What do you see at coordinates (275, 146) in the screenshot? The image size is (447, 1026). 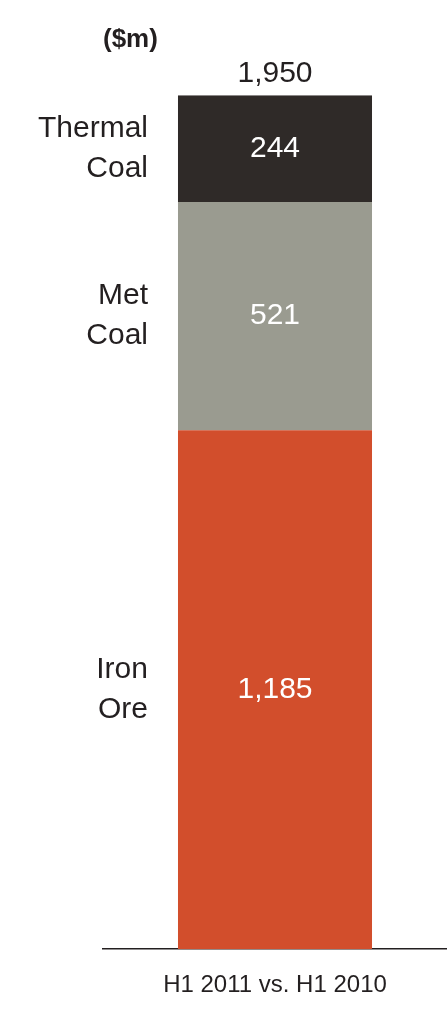 I see `data-label: 244` at bounding box center [275, 146].